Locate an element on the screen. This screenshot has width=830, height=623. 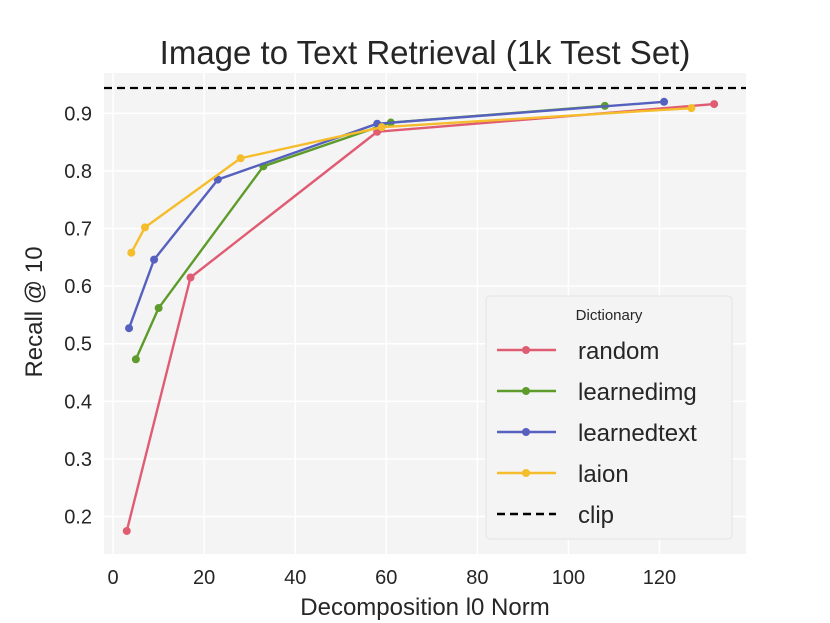
x-tick-label: 120 is located at coordinates (659, 578).